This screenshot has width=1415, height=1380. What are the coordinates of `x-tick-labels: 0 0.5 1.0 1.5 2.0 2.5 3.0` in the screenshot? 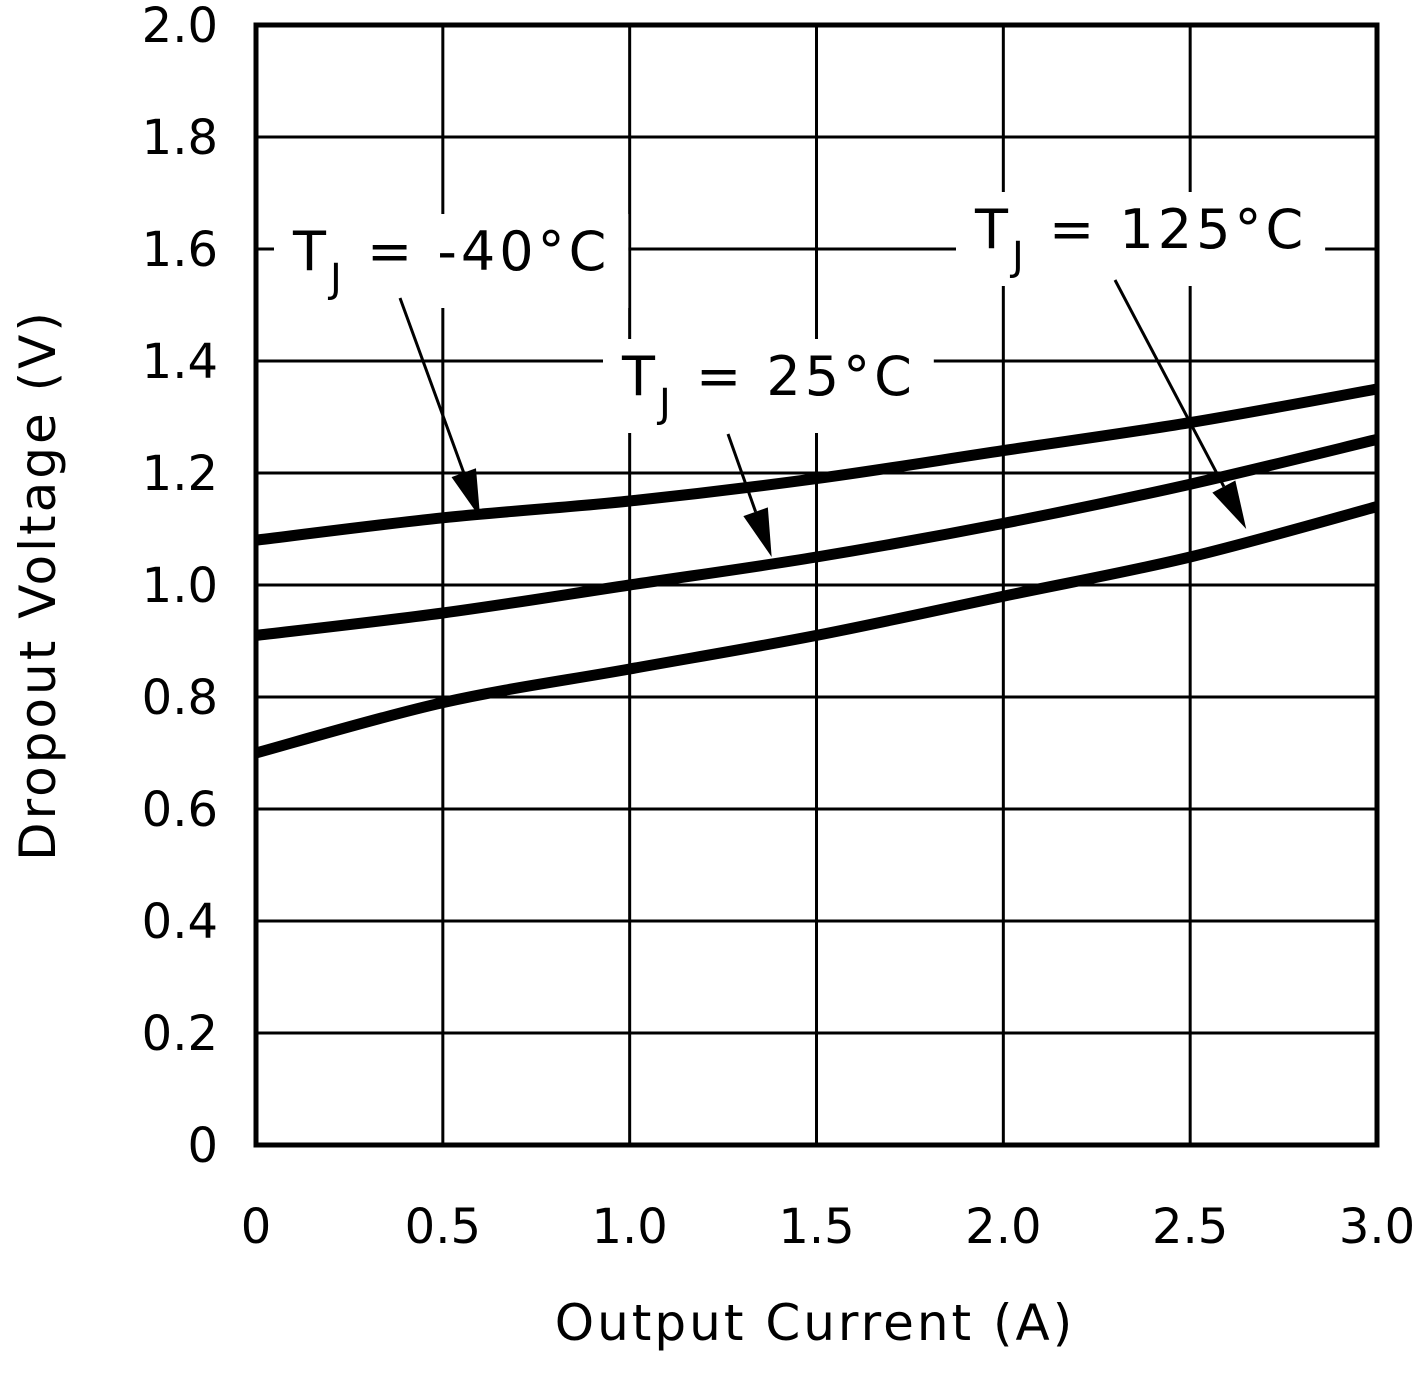 It's located at (828, 1227).